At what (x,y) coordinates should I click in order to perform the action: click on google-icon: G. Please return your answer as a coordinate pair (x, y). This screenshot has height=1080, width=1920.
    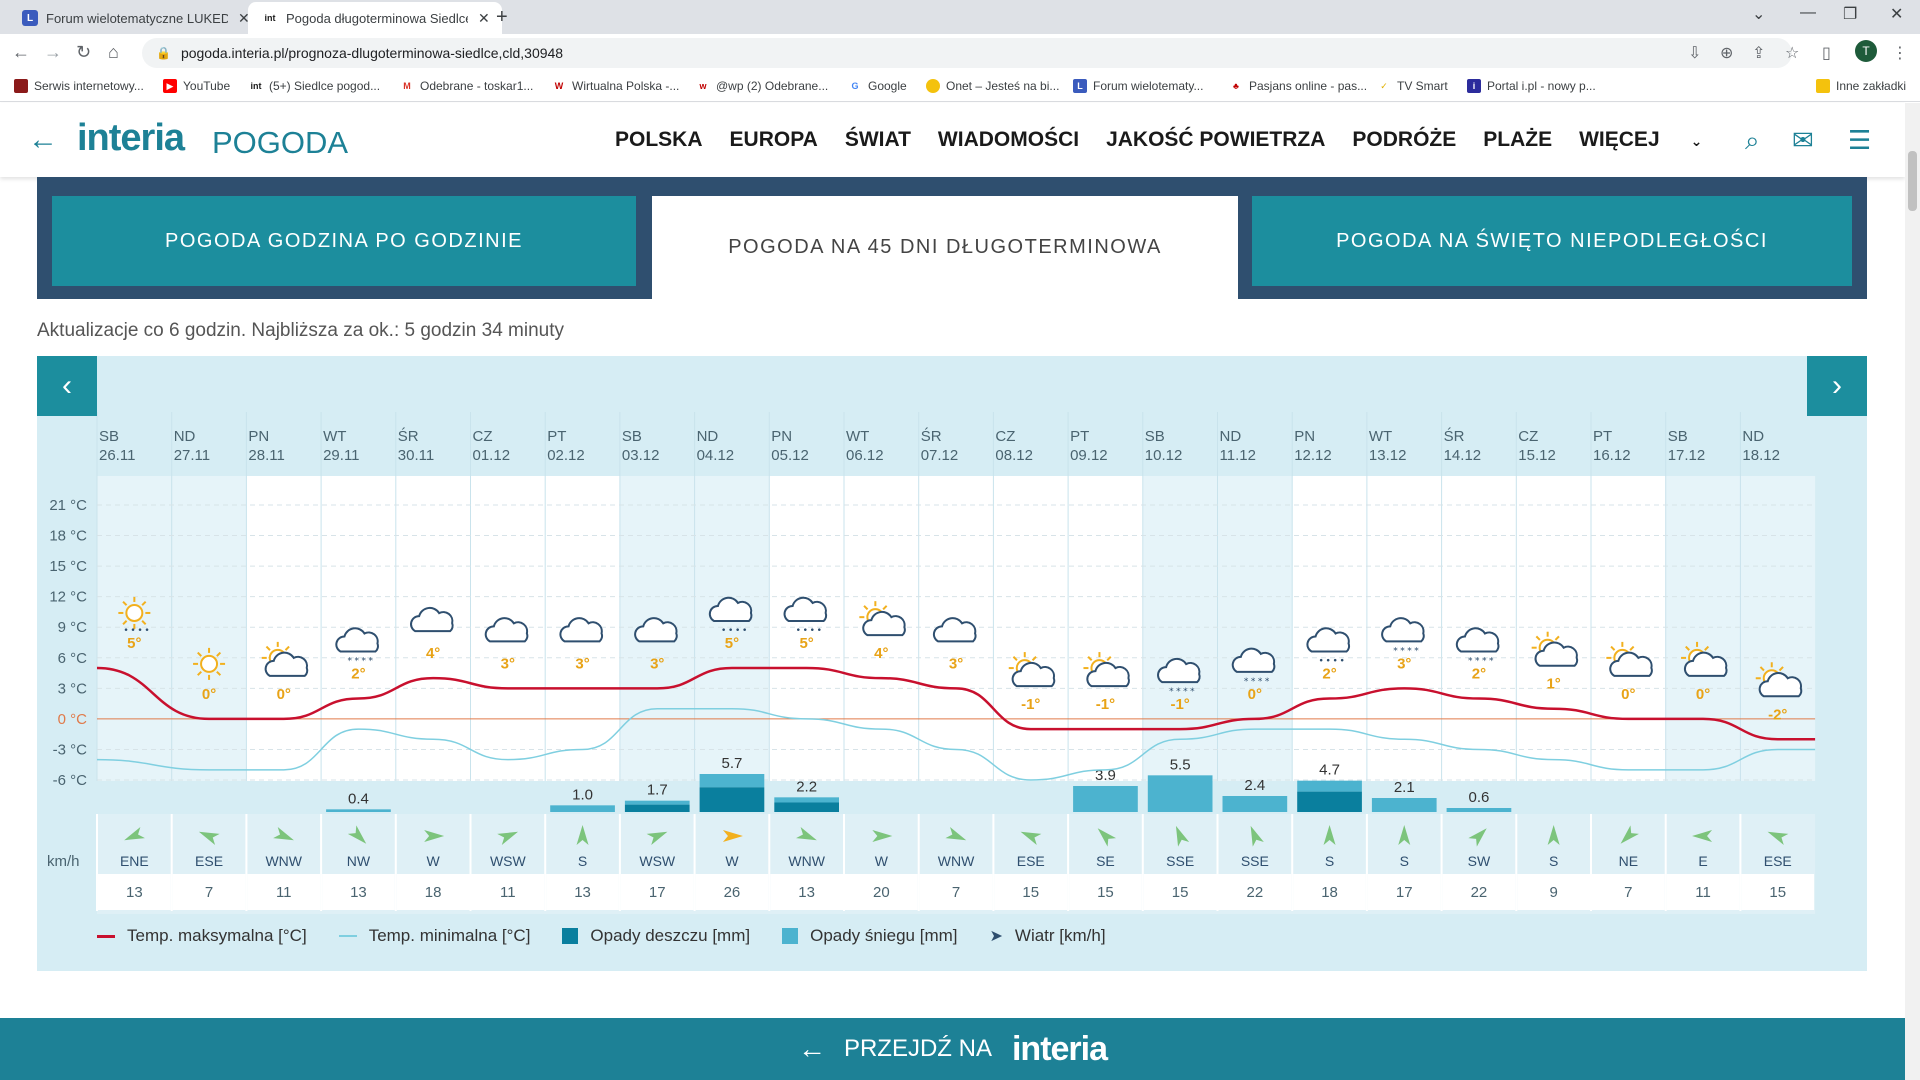
    Looking at the image, I should click on (855, 86).